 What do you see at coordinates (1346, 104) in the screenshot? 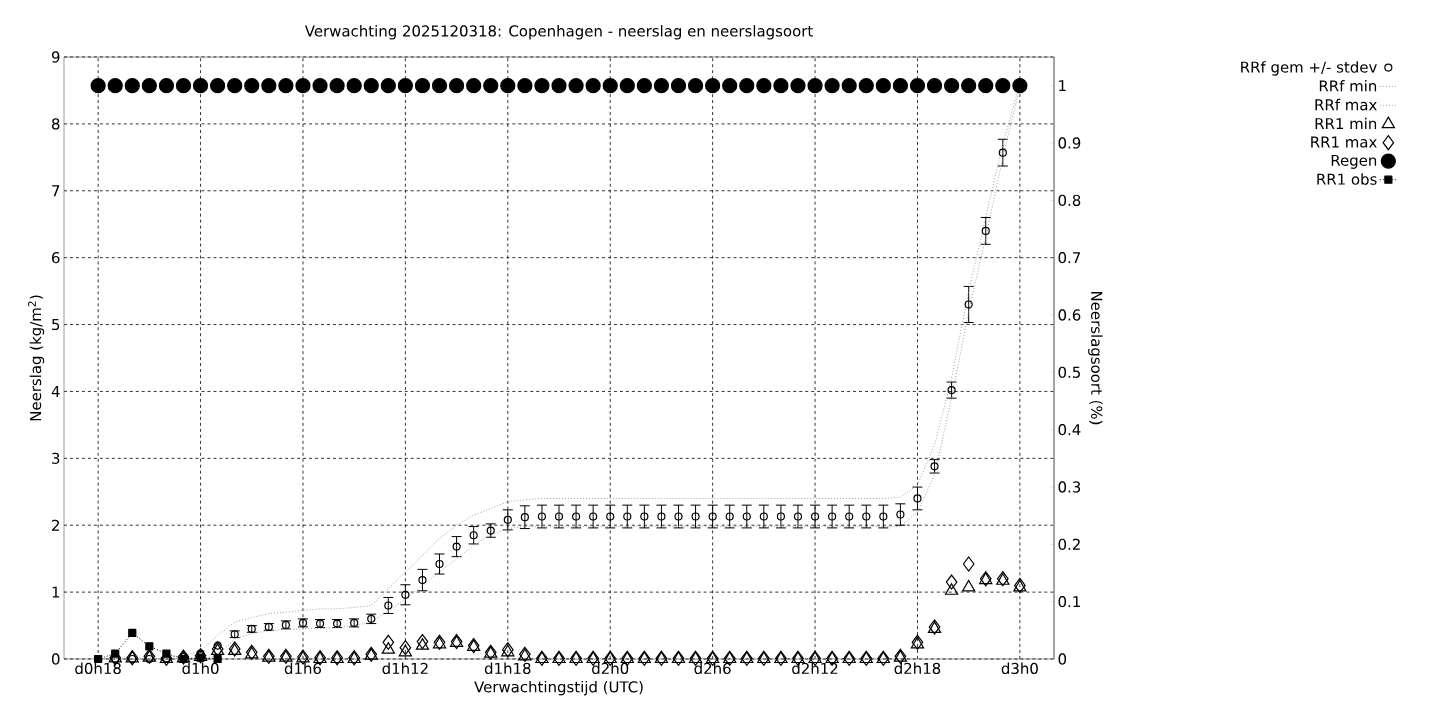
I see `legend-label: RRf max` at bounding box center [1346, 104].